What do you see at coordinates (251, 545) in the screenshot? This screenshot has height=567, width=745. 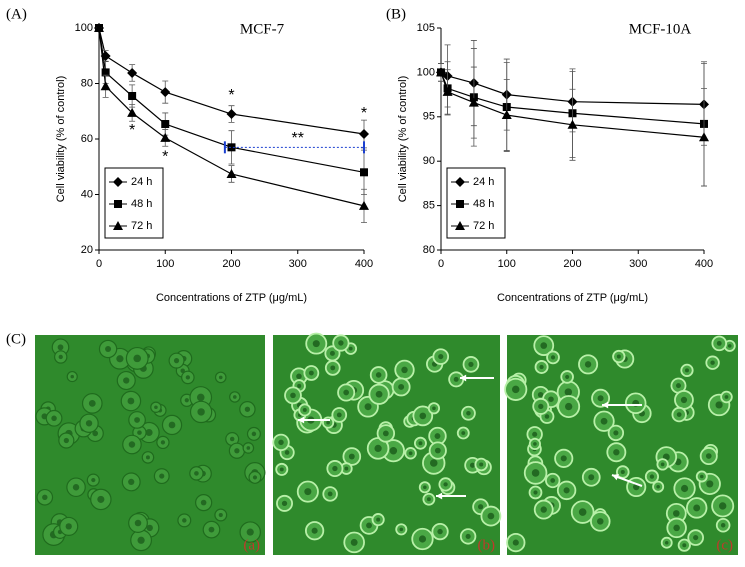 I see `image-label: (a)` at bounding box center [251, 545].